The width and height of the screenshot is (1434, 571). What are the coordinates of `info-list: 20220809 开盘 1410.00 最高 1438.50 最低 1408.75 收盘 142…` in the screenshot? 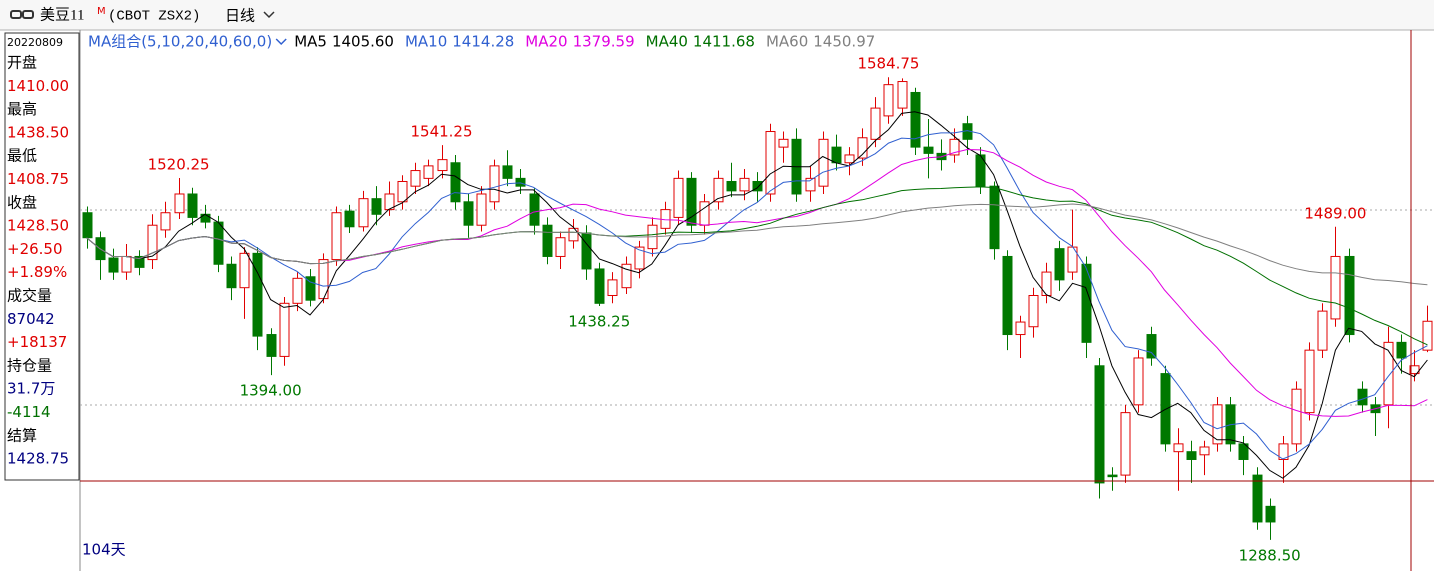 It's located at (38, 252).